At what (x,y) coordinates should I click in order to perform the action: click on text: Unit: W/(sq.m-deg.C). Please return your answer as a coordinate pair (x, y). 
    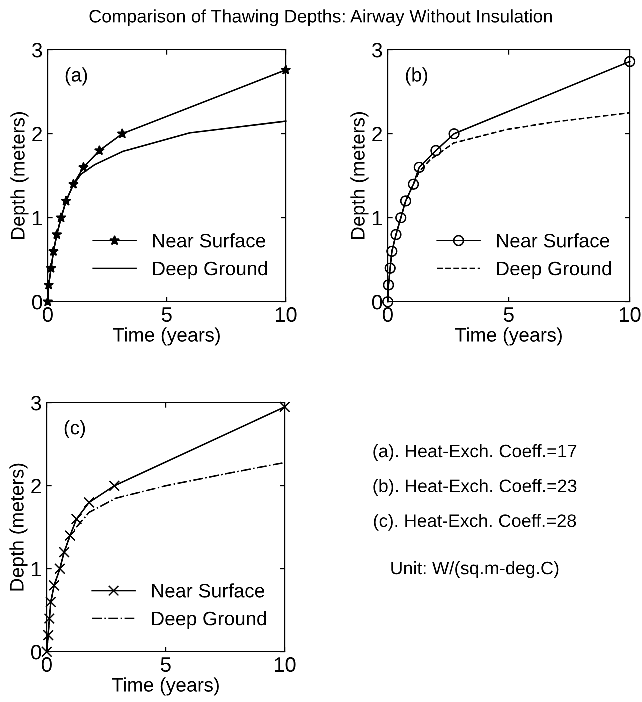
    Looking at the image, I should click on (475, 569).